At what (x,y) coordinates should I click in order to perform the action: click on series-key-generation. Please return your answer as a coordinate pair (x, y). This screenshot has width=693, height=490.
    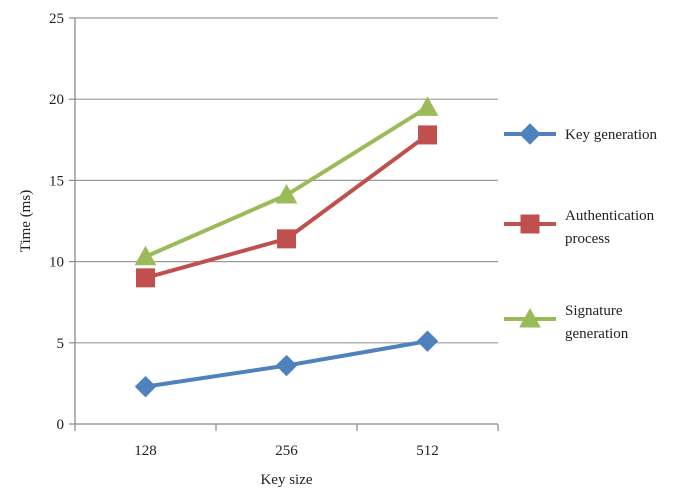
    Looking at the image, I should click on (286, 364).